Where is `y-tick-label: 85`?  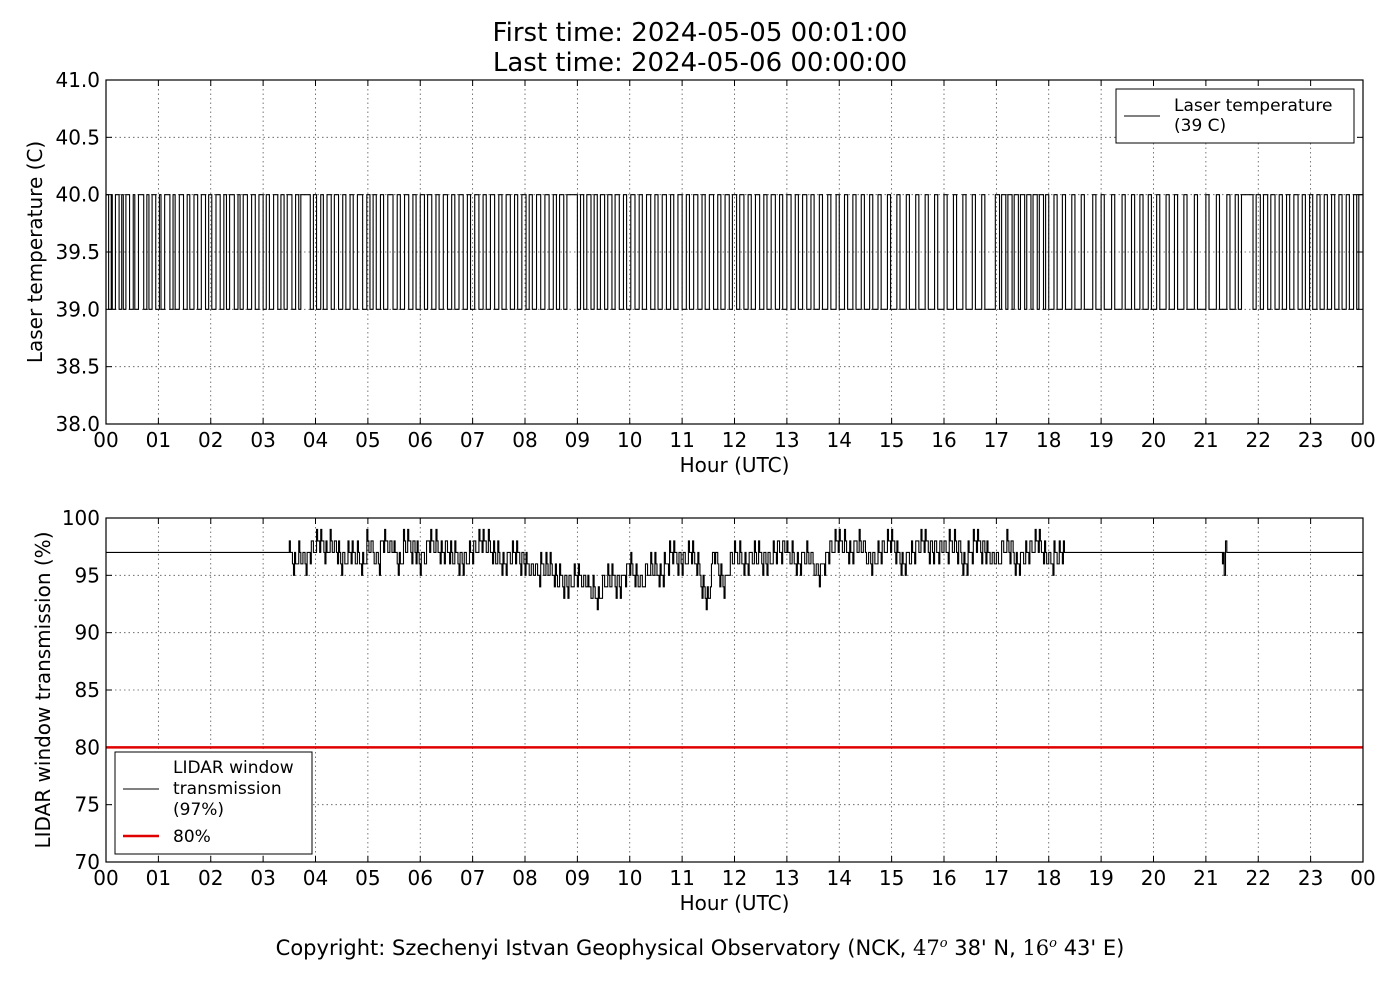
y-tick-label: 85 is located at coordinates (87, 690).